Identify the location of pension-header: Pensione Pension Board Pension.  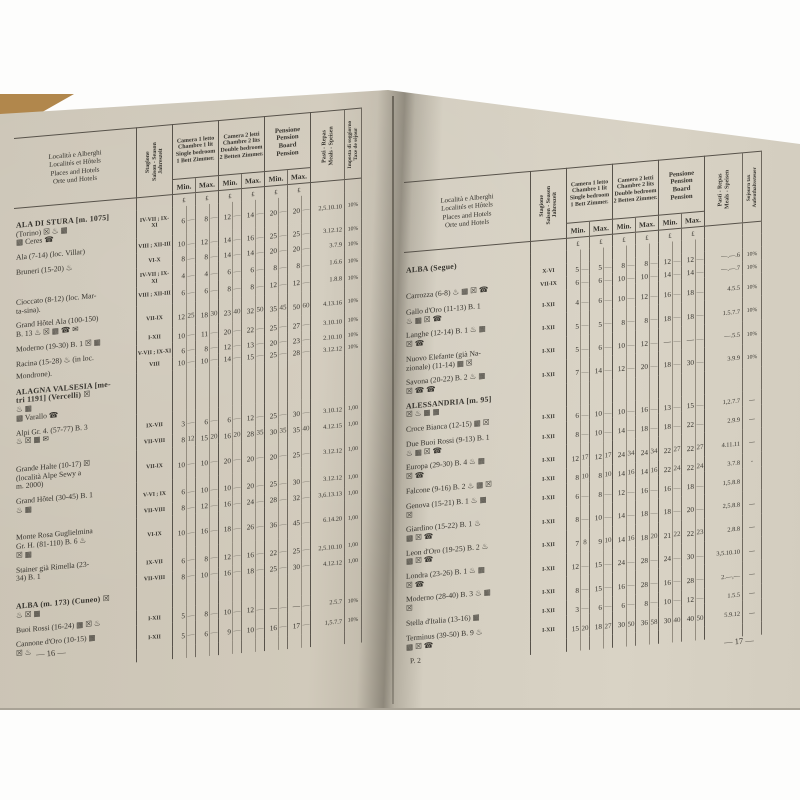
(287, 142).